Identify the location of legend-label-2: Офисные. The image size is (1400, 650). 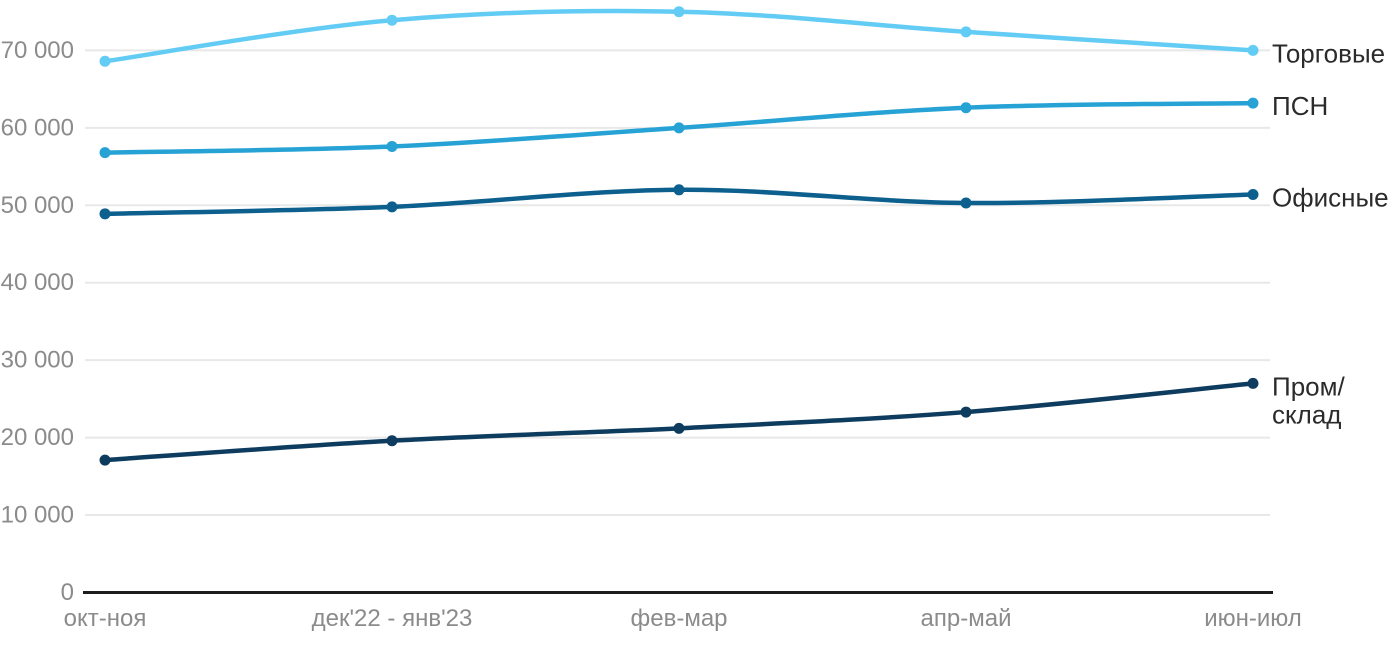
(1330, 197).